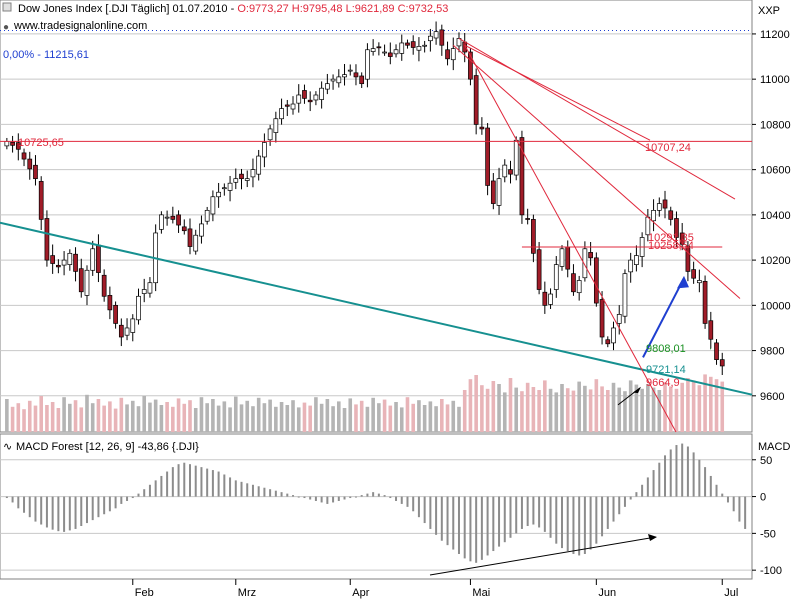 The image size is (800, 603). I want to click on macd-tick-label: -100, so click(771, 571).